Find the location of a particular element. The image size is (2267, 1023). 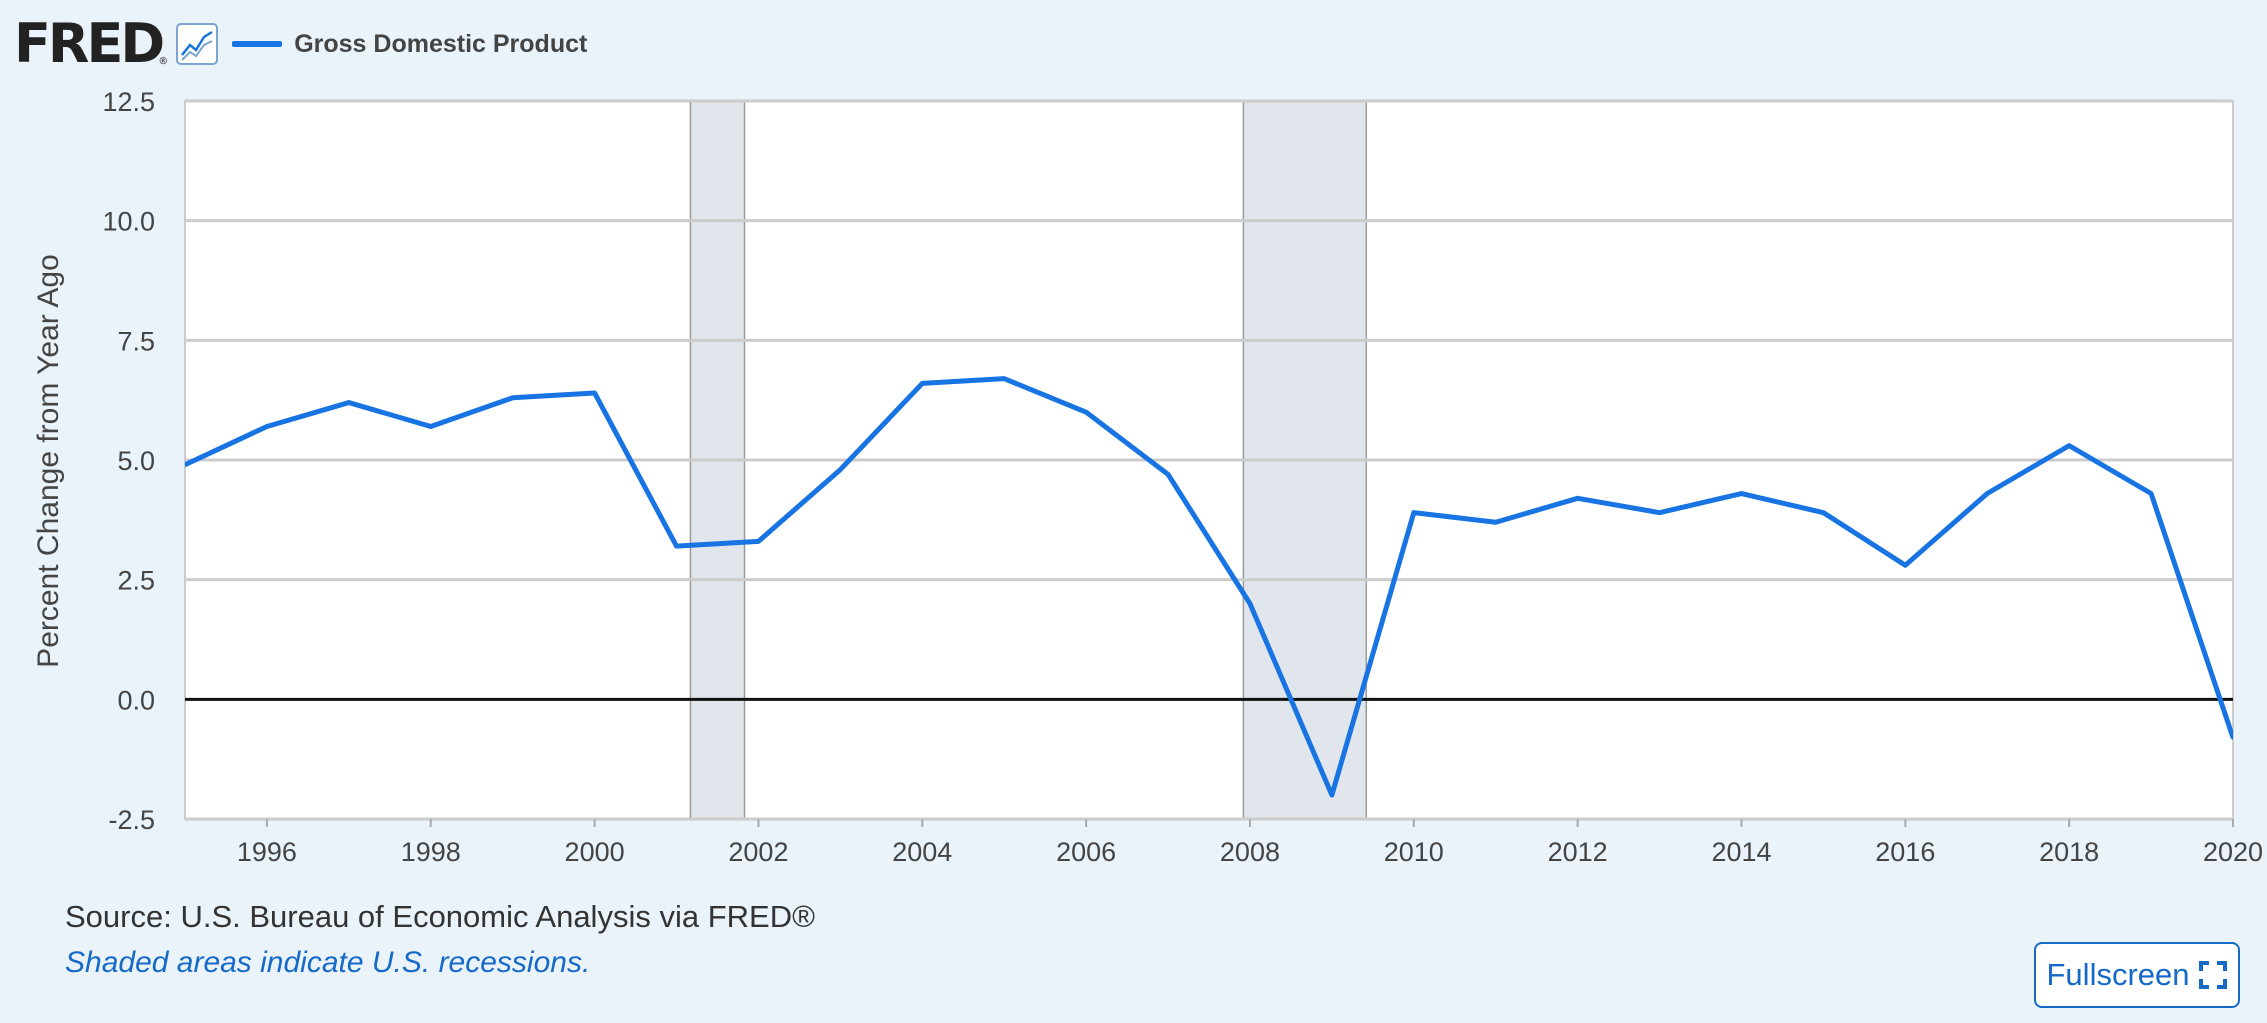

x-tick-label: 2012 is located at coordinates (1578, 852).